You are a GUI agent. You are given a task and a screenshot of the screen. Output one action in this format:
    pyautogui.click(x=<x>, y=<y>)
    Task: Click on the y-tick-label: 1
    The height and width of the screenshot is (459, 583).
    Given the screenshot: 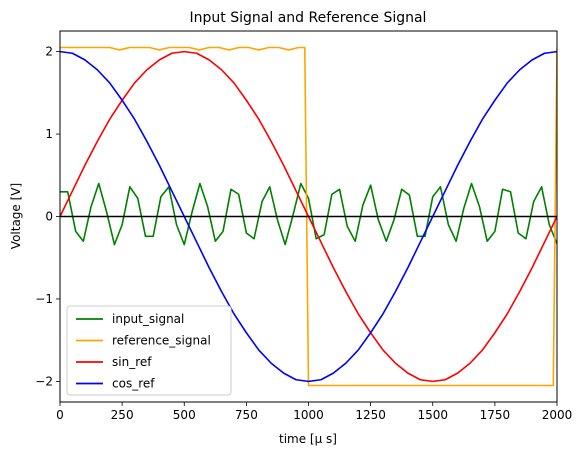 What is the action you would take?
    pyautogui.click(x=49, y=134)
    